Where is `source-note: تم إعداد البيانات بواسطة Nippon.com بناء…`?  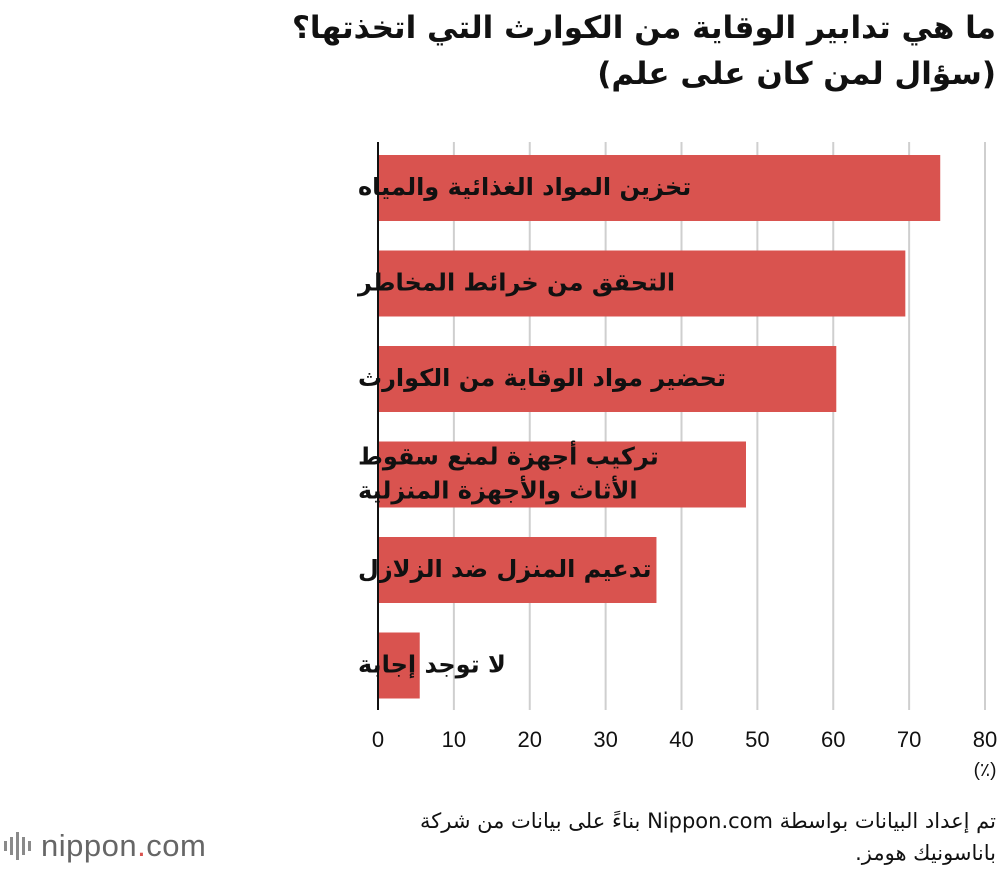
source-note: تم إعداد البيانات بواسطة Nippon.com بناء… is located at coordinates (676, 837).